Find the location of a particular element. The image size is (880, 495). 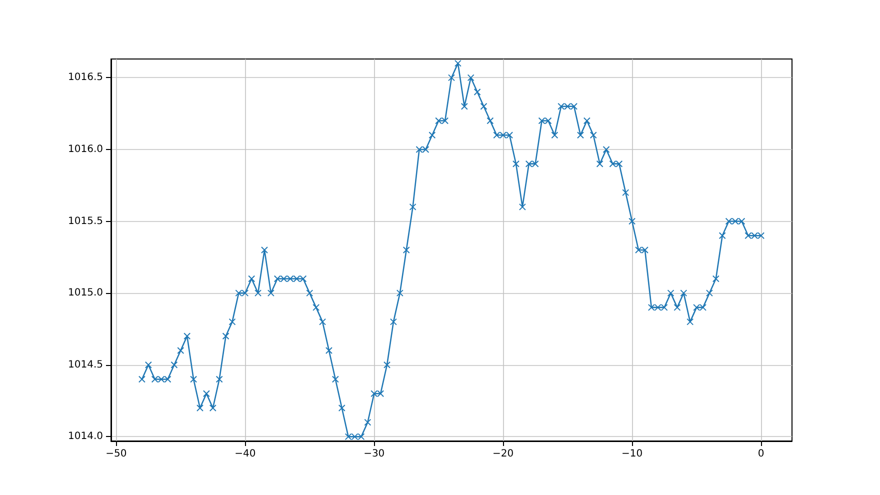

y-tick-label: 1014.5 is located at coordinates (85, 364).